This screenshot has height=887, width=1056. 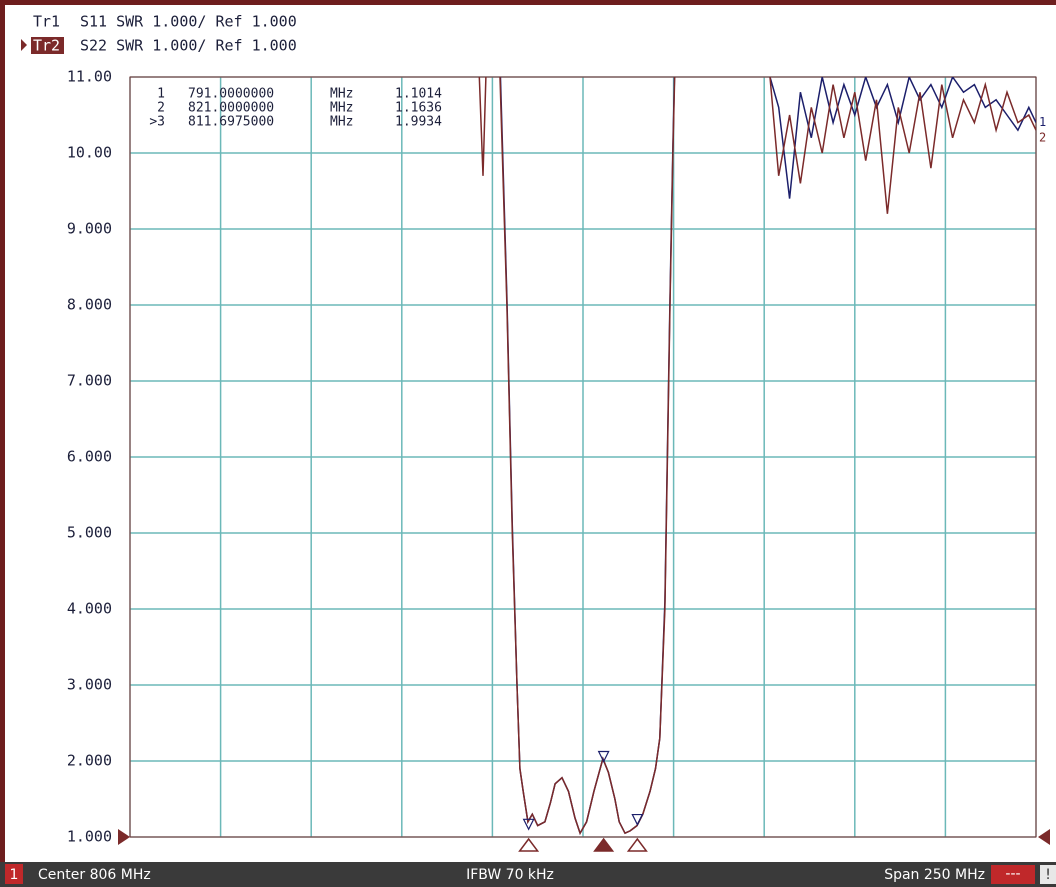 What do you see at coordinates (188, 22) in the screenshot?
I see `trace-setup: S11 SWR 1.000/ Ref 1.000` at bounding box center [188, 22].